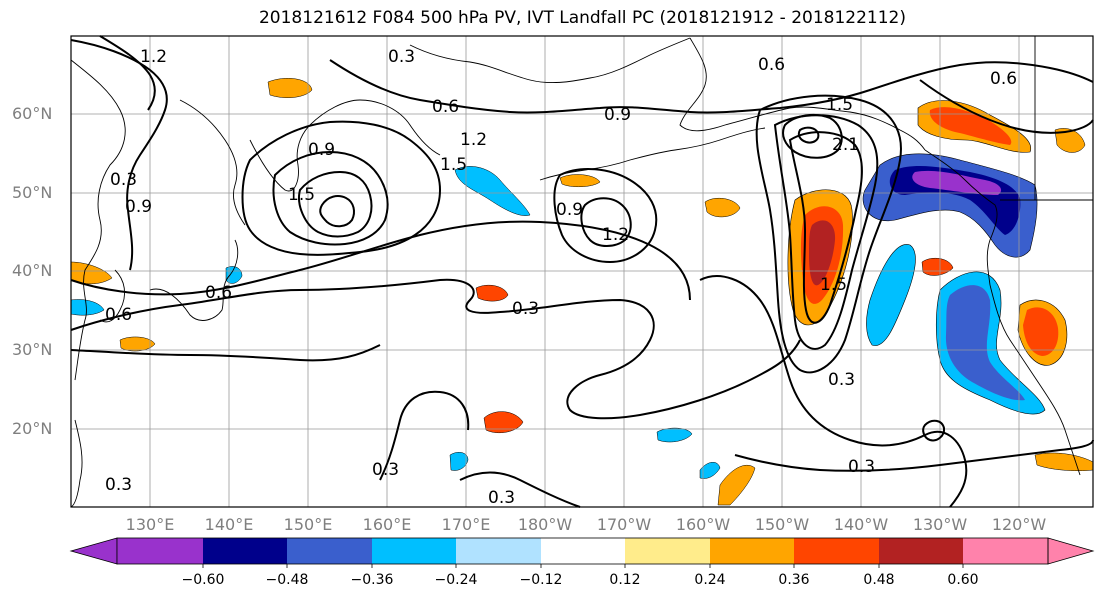 The width and height of the screenshot is (1105, 601). What do you see at coordinates (287, 580) in the screenshot?
I see `colorbar-tick-label: −0.48` at bounding box center [287, 580].